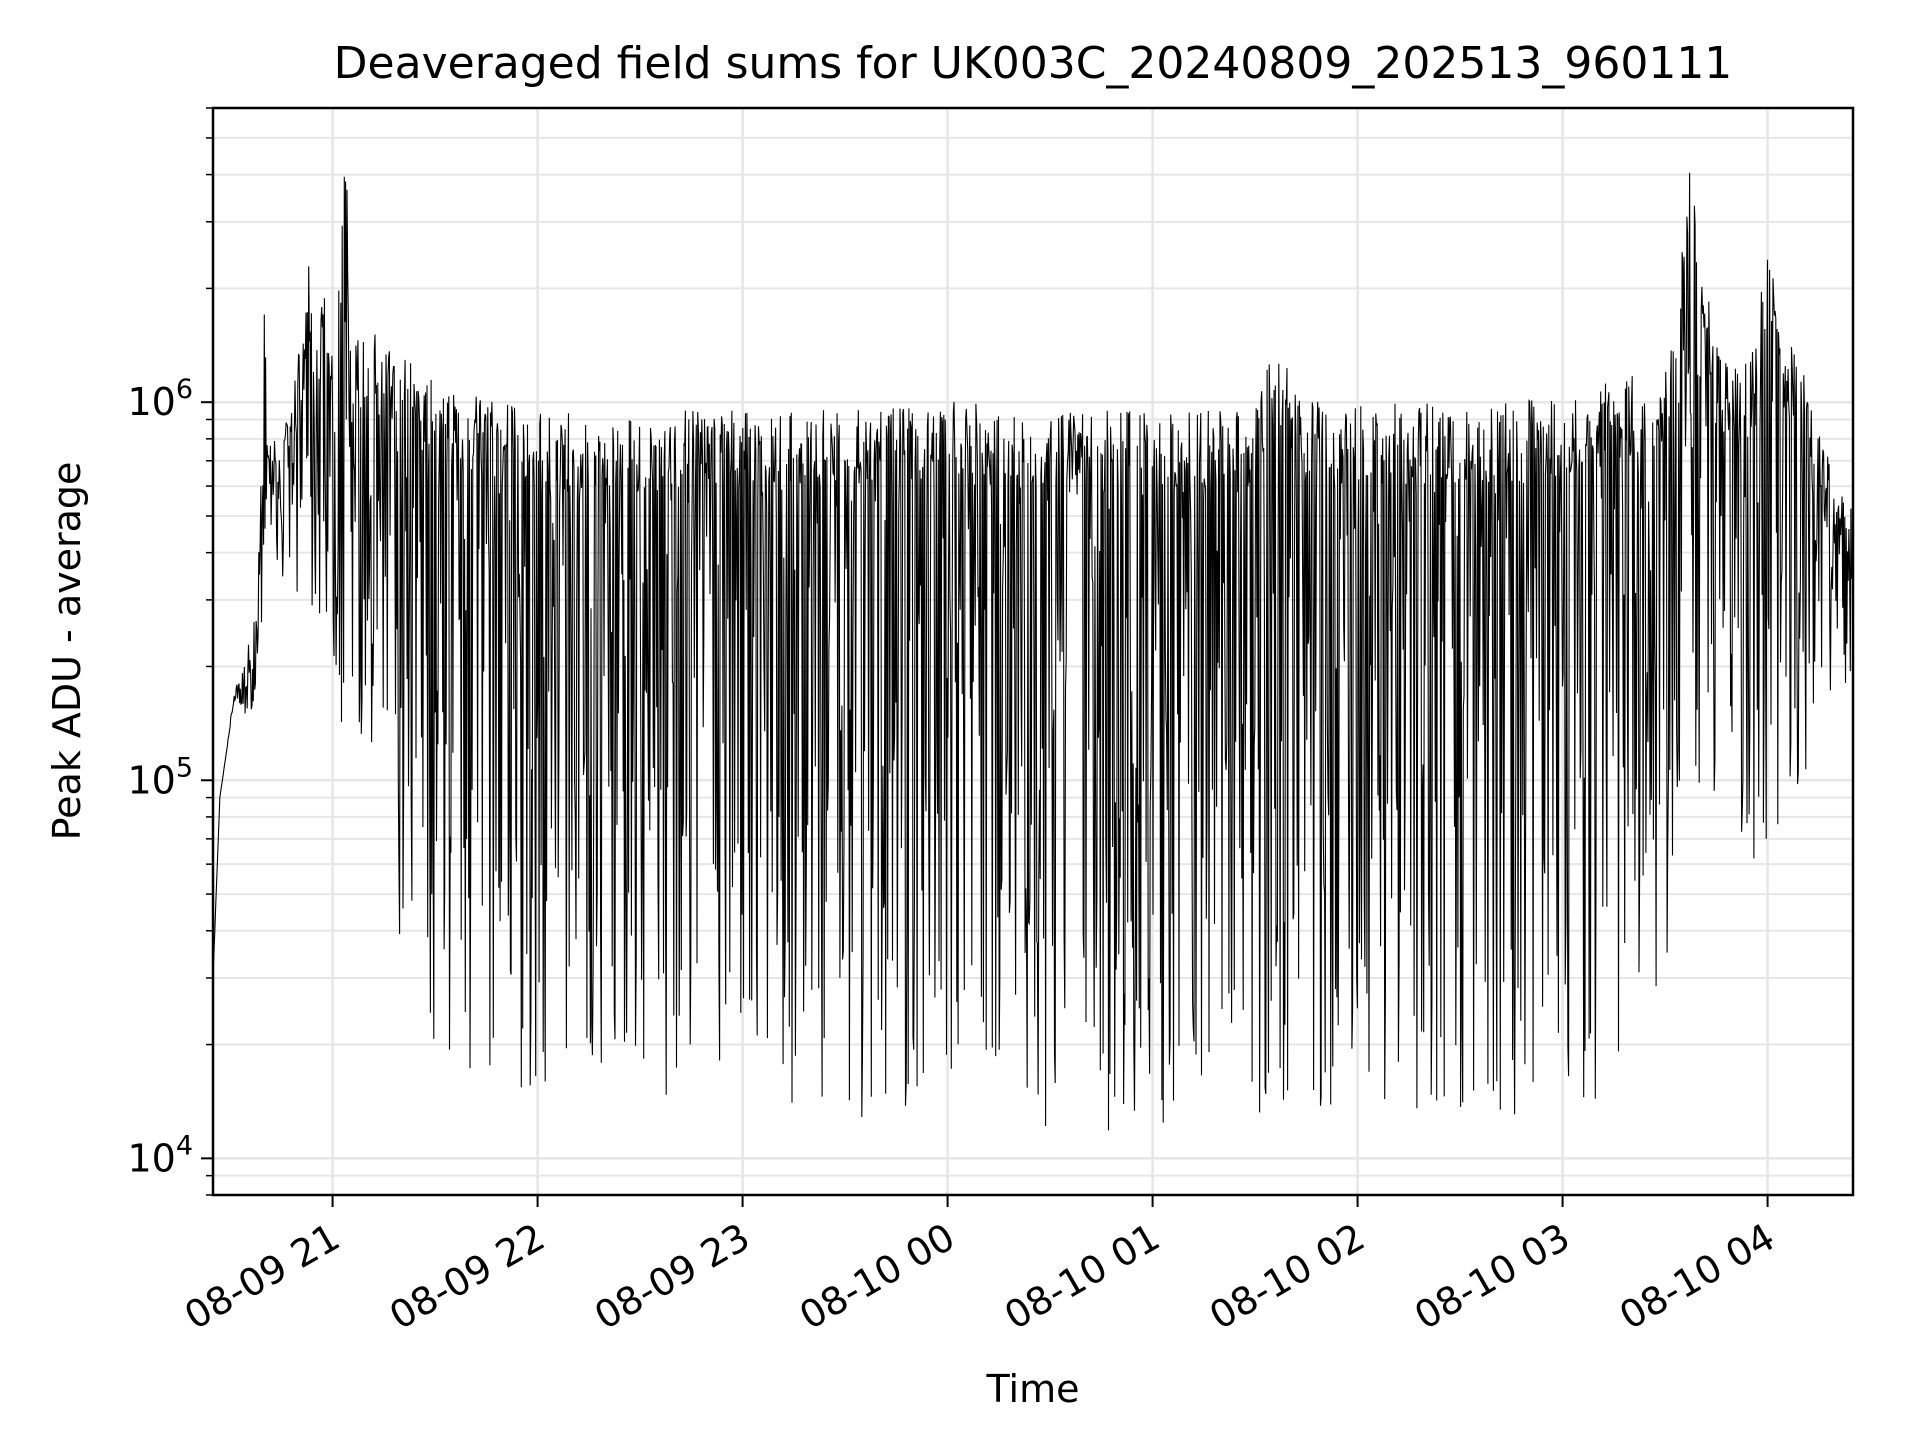 The image size is (1920, 1440). What do you see at coordinates (1033, 1389) in the screenshot?
I see `x-axis-label: Time` at bounding box center [1033, 1389].